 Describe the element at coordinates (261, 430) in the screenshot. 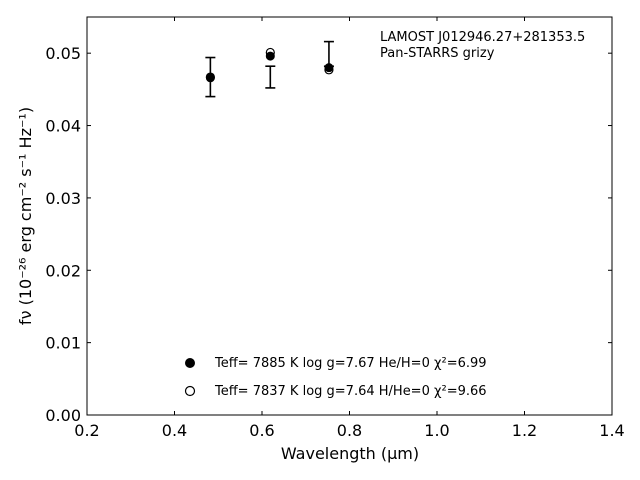

I see `x-tick-label: 0.6` at that location.